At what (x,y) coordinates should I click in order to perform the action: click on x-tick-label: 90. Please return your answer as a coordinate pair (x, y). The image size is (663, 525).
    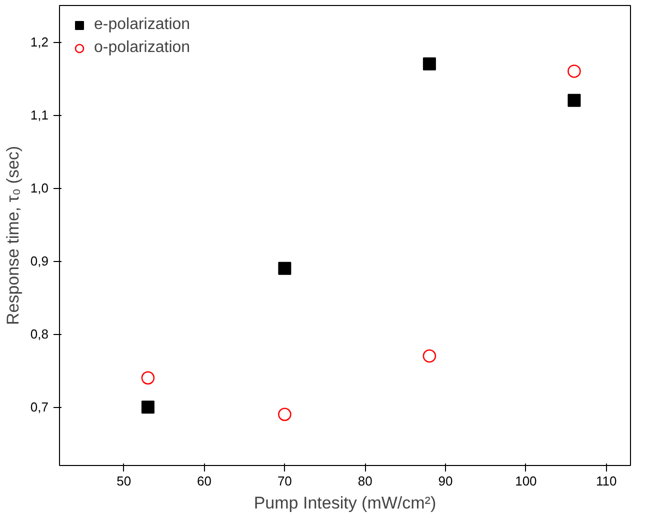
    Looking at the image, I should click on (445, 481).